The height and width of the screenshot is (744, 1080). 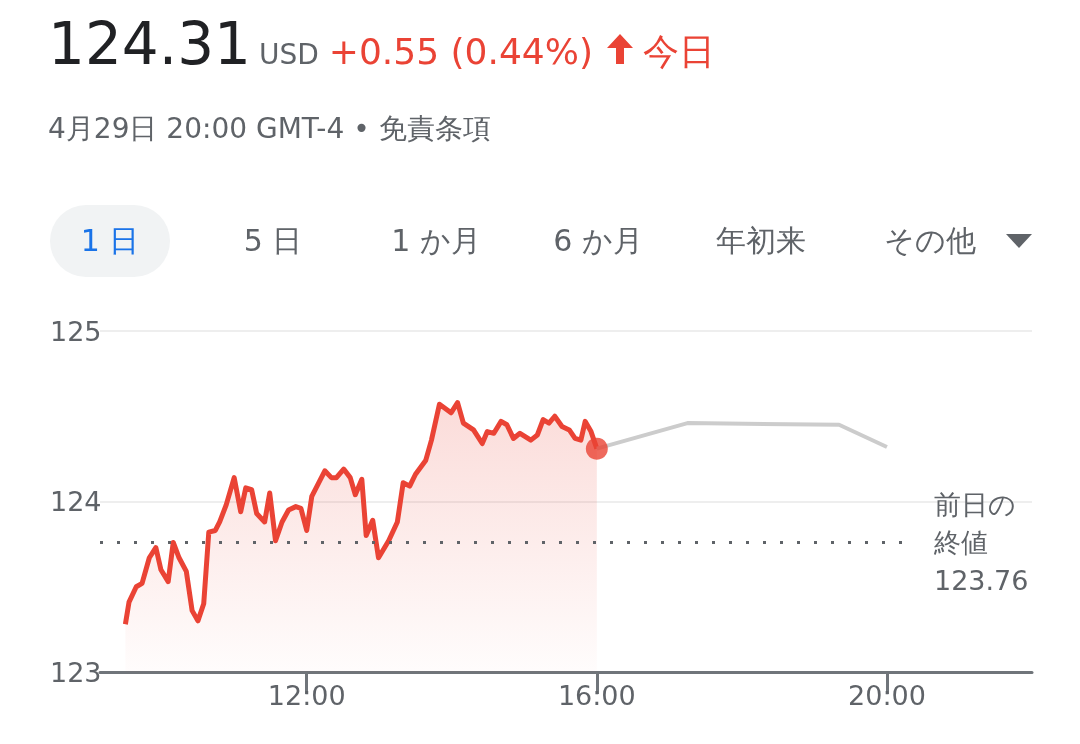 I want to click on text: 6 か月, so click(x=598, y=240).